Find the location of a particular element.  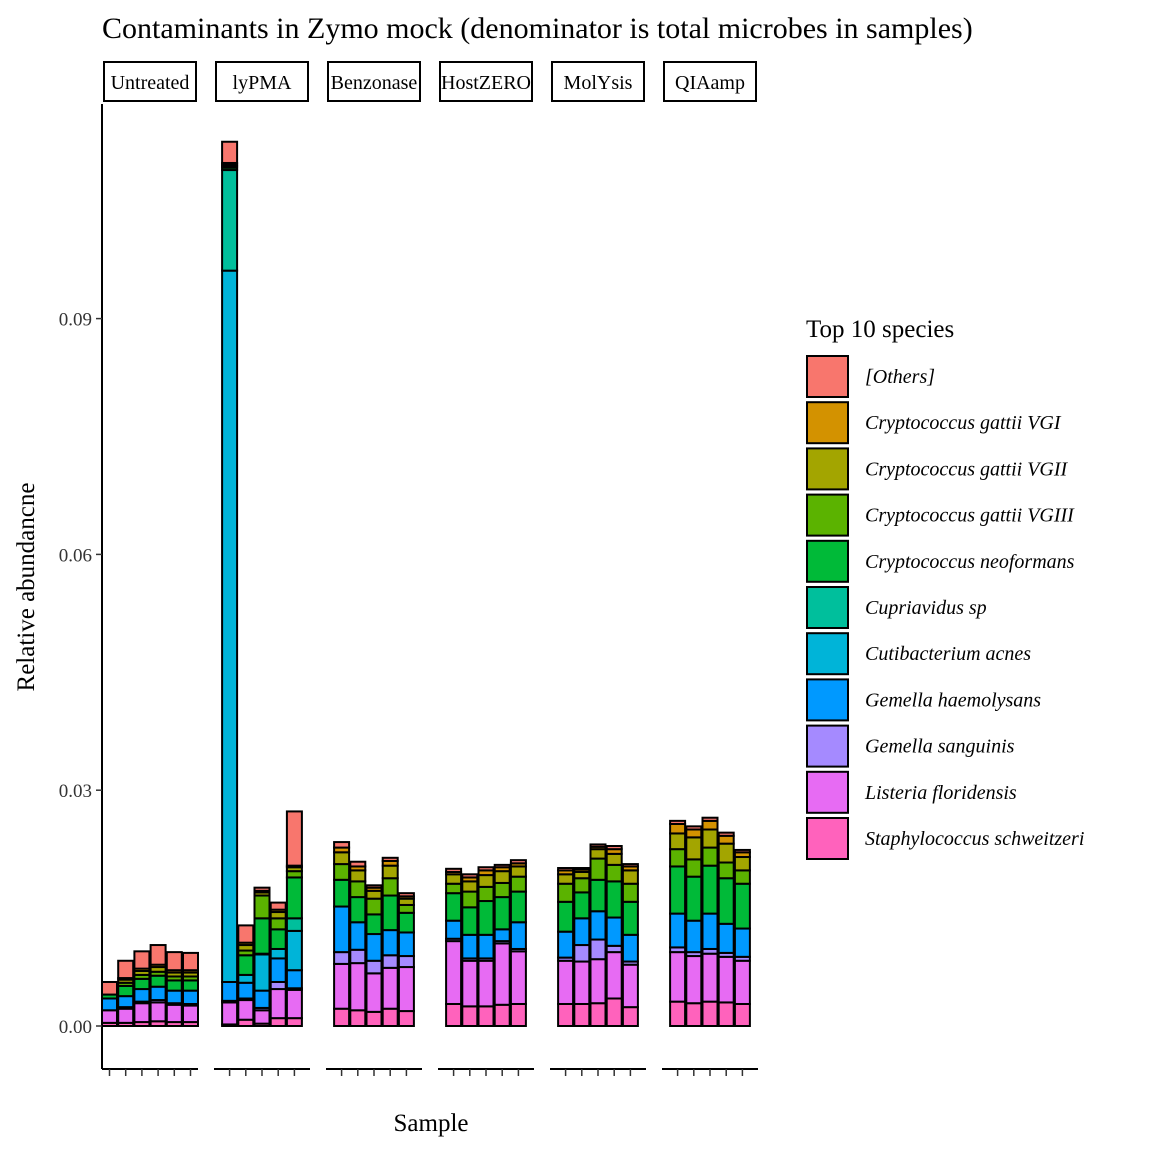

facet-strip-label: lyPMA is located at coordinates (262, 83).